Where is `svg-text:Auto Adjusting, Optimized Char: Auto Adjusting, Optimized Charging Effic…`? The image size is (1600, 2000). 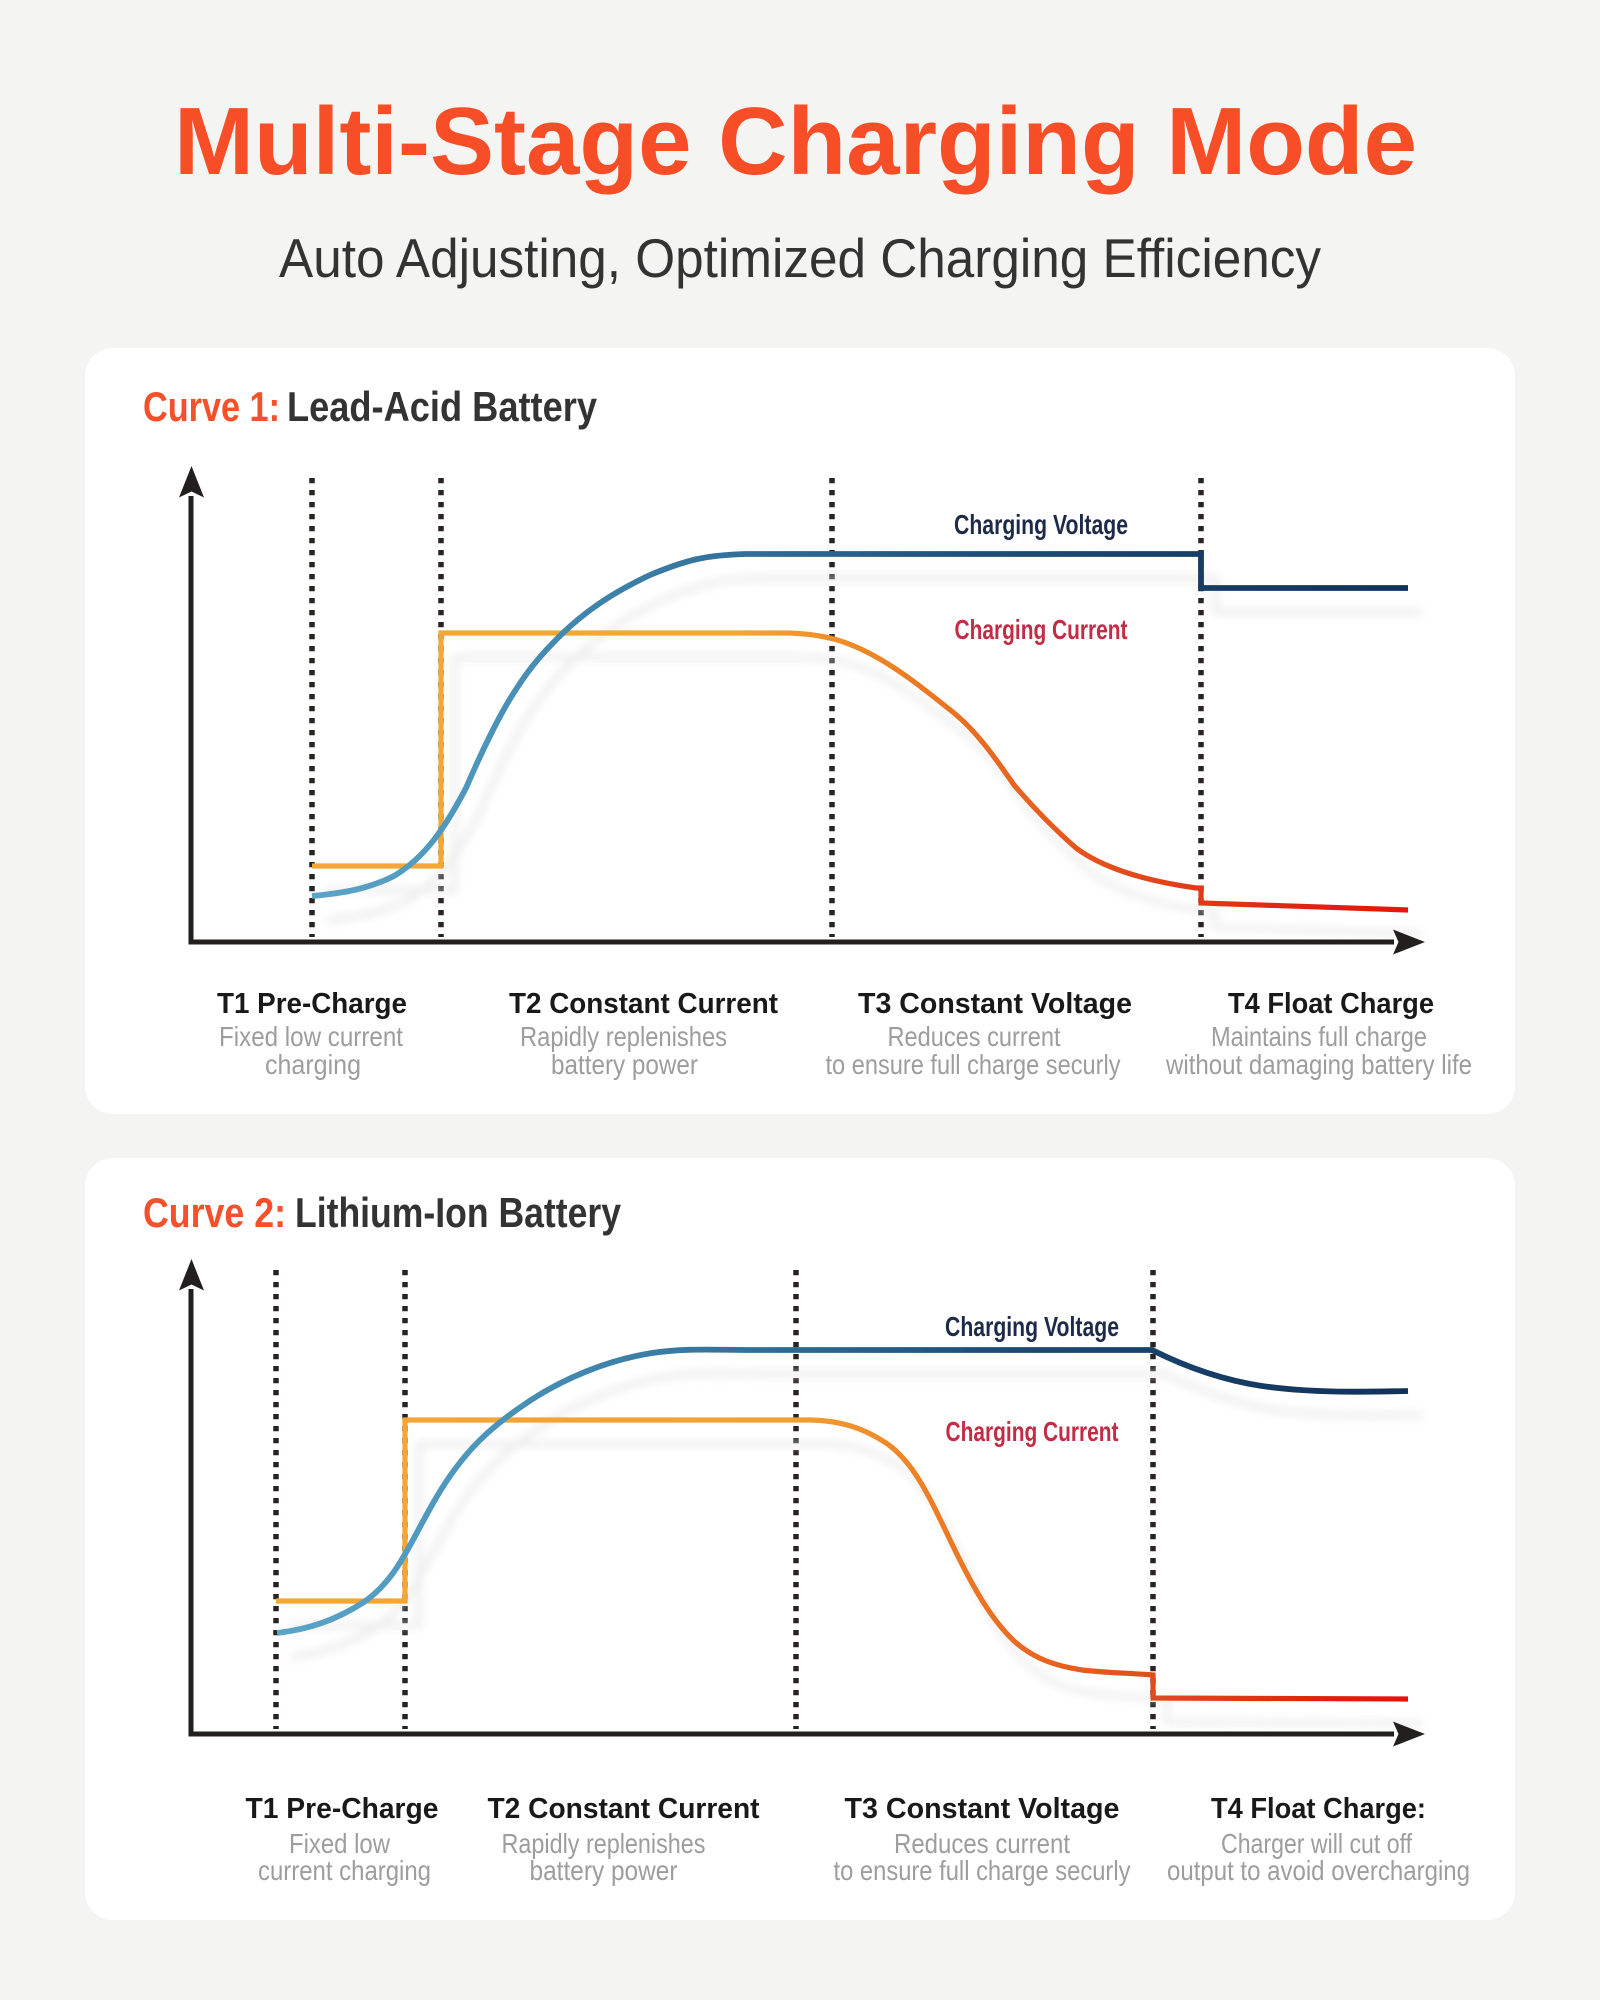
svg-text:Auto Adjusting, Optimized Char: Auto Adjusting, Optimized Charging Effic… is located at coordinates (800, 258).